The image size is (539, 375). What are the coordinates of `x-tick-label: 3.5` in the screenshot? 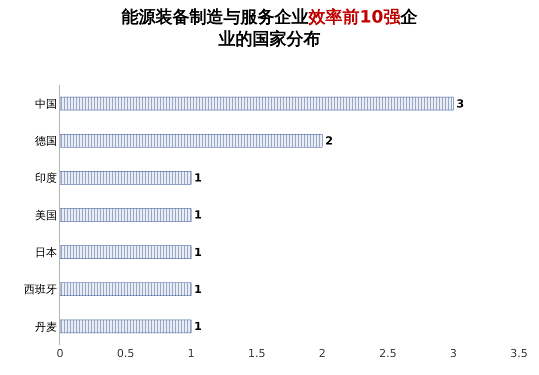 It's located at (519, 353).